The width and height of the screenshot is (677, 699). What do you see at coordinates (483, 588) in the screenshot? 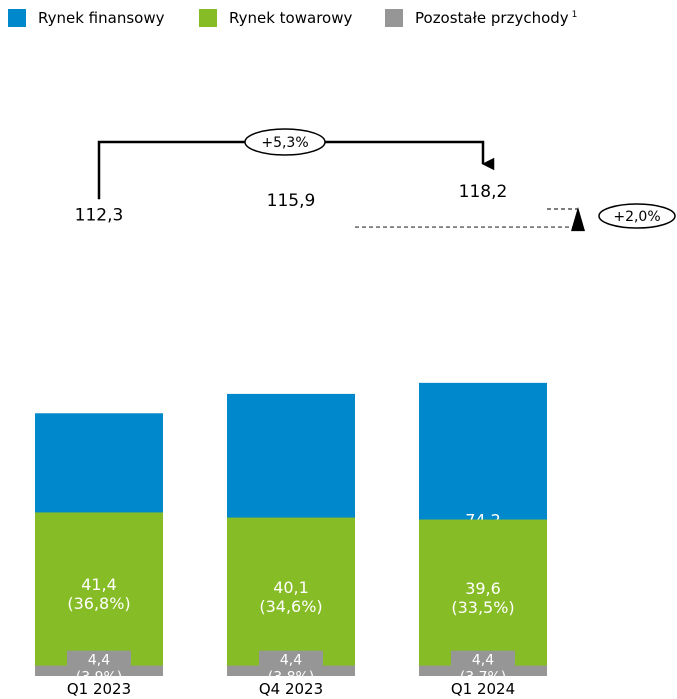
I see `data-label-value: 39,6` at bounding box center [483, 588].